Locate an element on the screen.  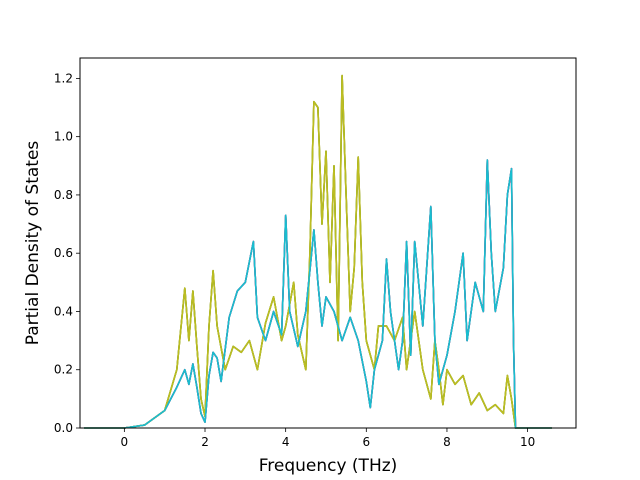
x-tick-label: 4 is located at coordinates (286, 442).